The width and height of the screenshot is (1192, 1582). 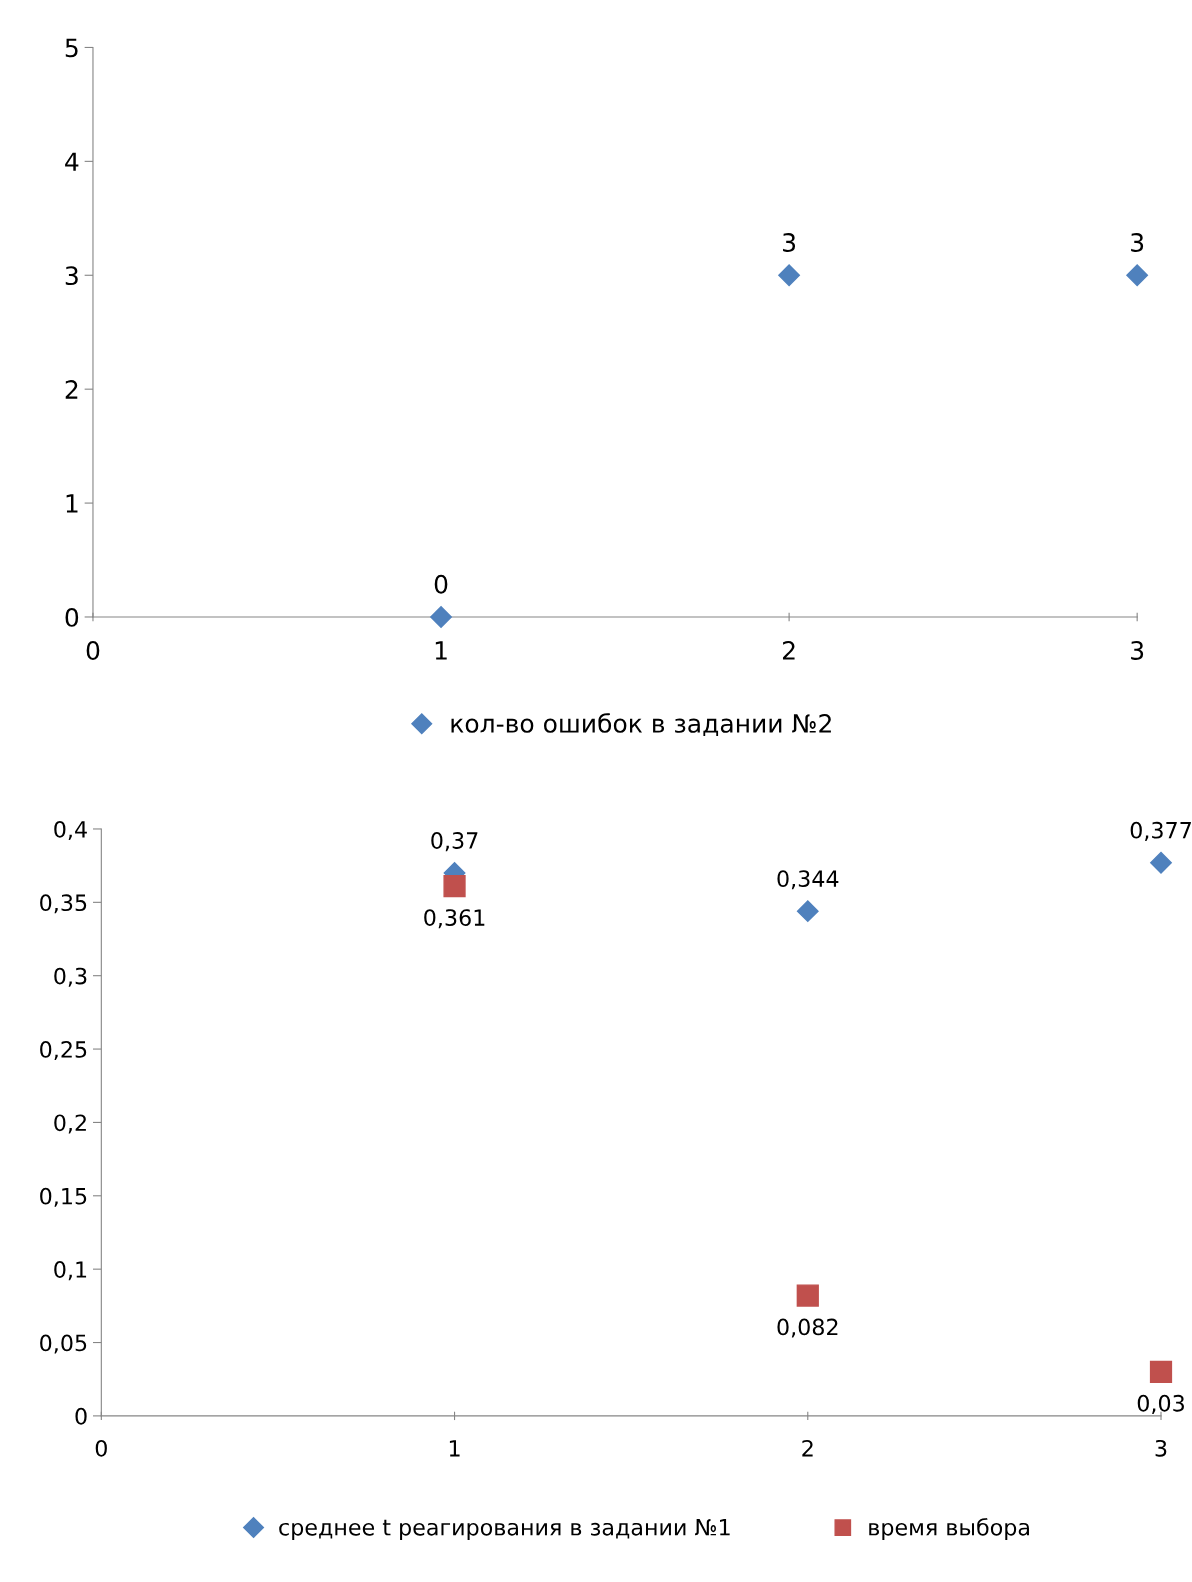 I want to click on y-tick-label: 0,05, so click(x=63, y=1344).